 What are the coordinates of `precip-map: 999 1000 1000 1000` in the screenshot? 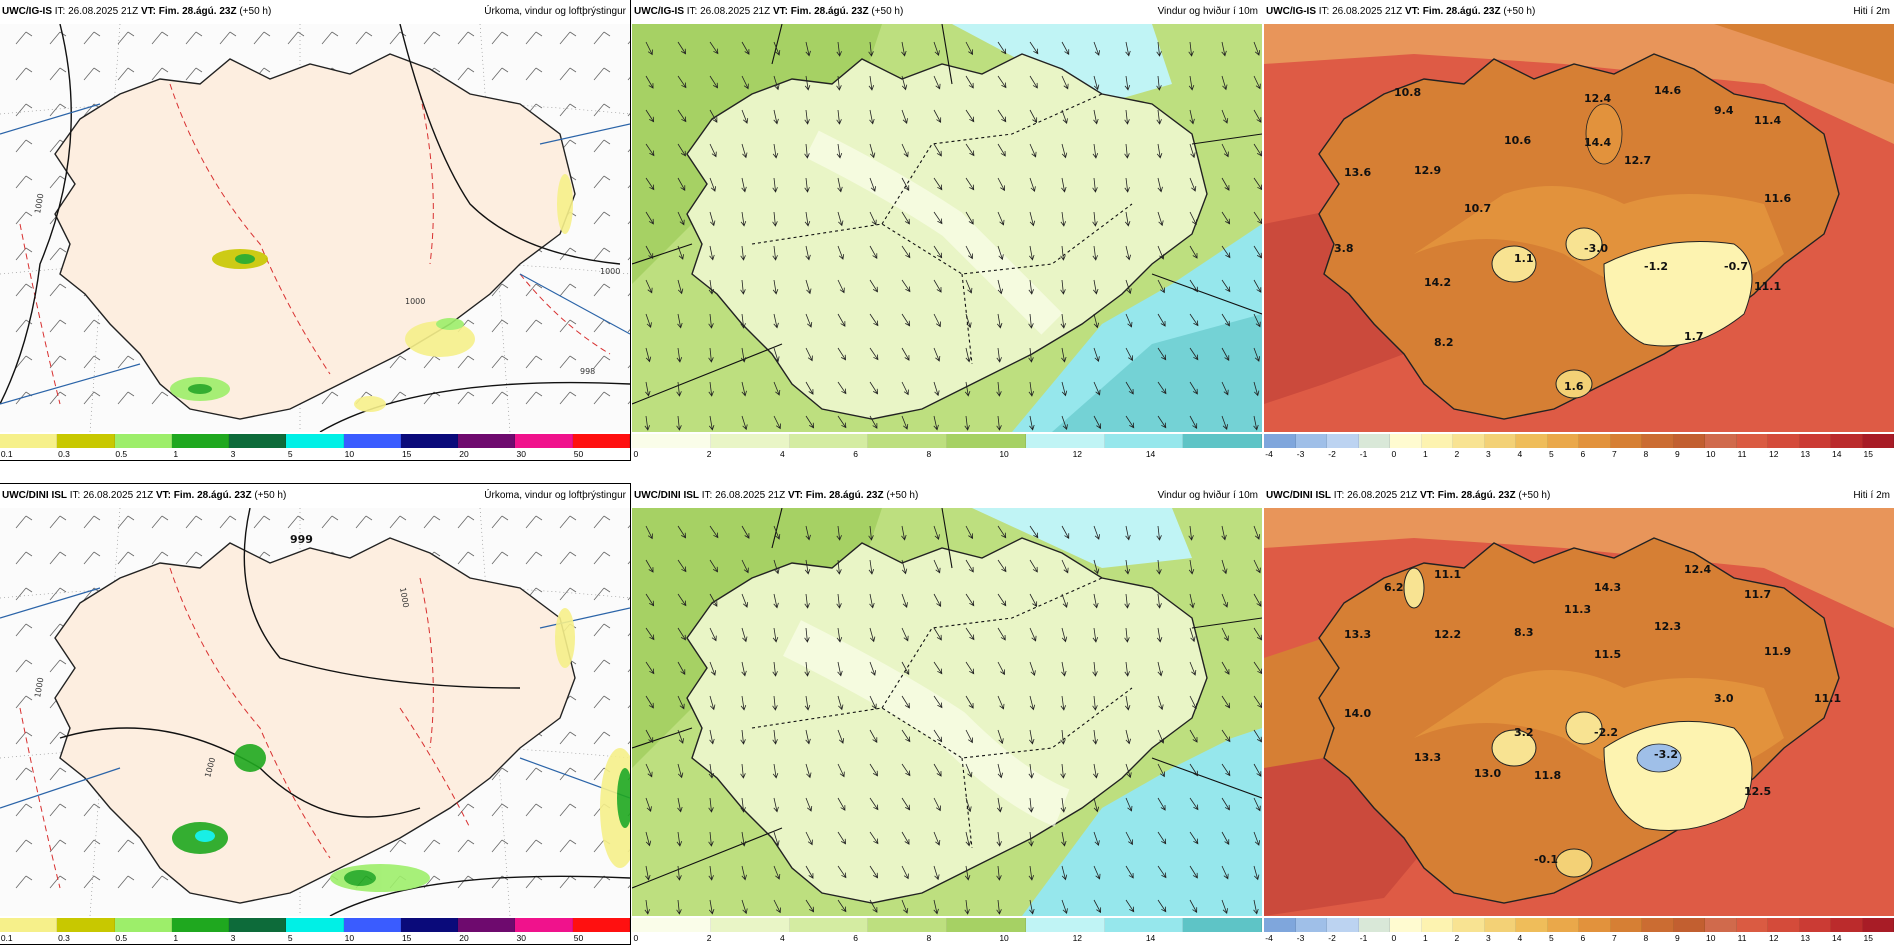 It's located at (315, 712).